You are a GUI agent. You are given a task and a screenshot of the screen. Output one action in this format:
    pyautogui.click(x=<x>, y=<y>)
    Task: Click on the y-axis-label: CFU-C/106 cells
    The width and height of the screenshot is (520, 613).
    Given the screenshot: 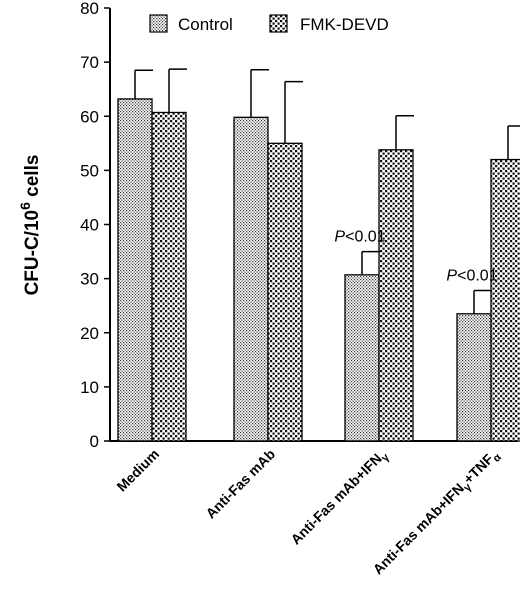 What is the action you would take?
    pyautogui.click(x=30, y=225)
    